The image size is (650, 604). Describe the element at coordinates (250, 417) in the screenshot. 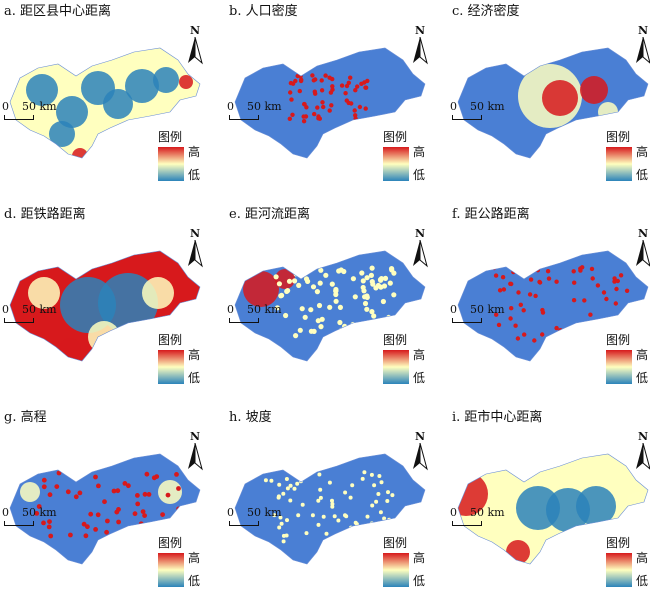

I see `panel-title: h. 坡度` at that location.